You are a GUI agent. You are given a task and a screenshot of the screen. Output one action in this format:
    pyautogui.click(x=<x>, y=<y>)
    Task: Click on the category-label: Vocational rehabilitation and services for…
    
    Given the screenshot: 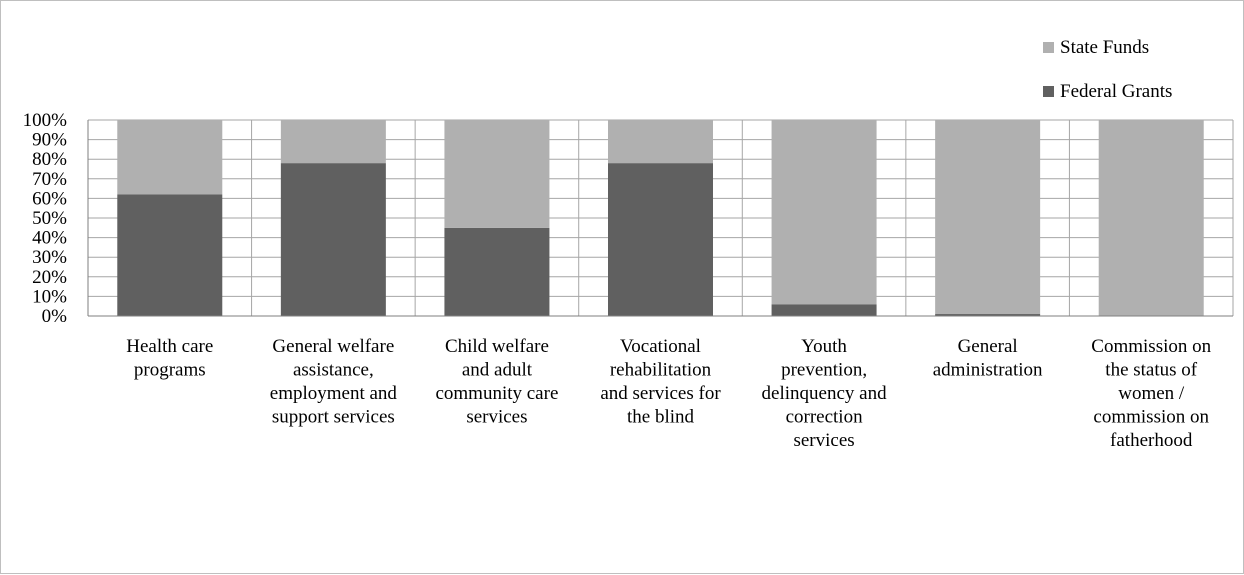 What is the action you would take?
    pyautogui.click(x=660, y=382)
    